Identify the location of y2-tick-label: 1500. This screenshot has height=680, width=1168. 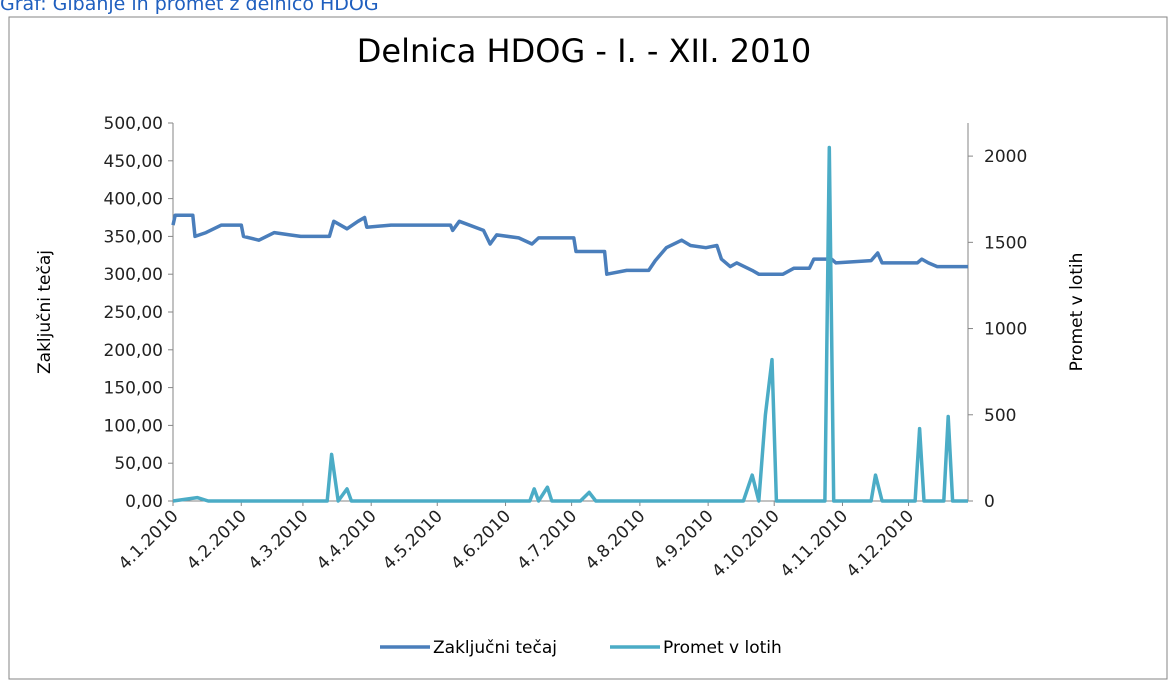
(1005, 243).